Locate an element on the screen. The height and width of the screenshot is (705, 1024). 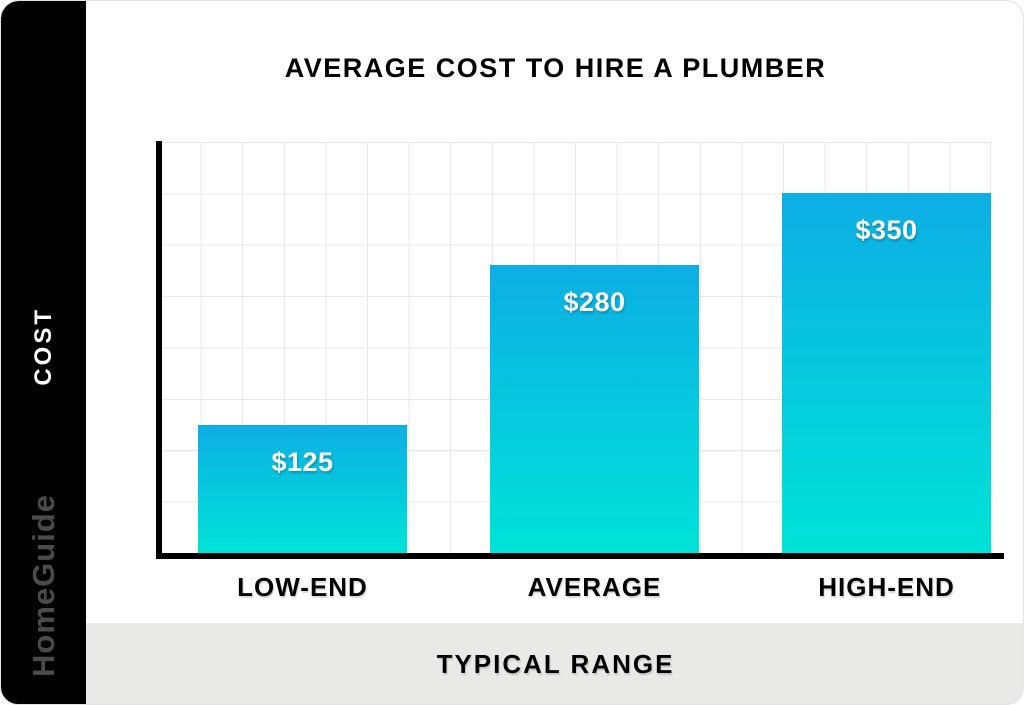
y-axis-title-text: COST is located at coordinates (43, 346).